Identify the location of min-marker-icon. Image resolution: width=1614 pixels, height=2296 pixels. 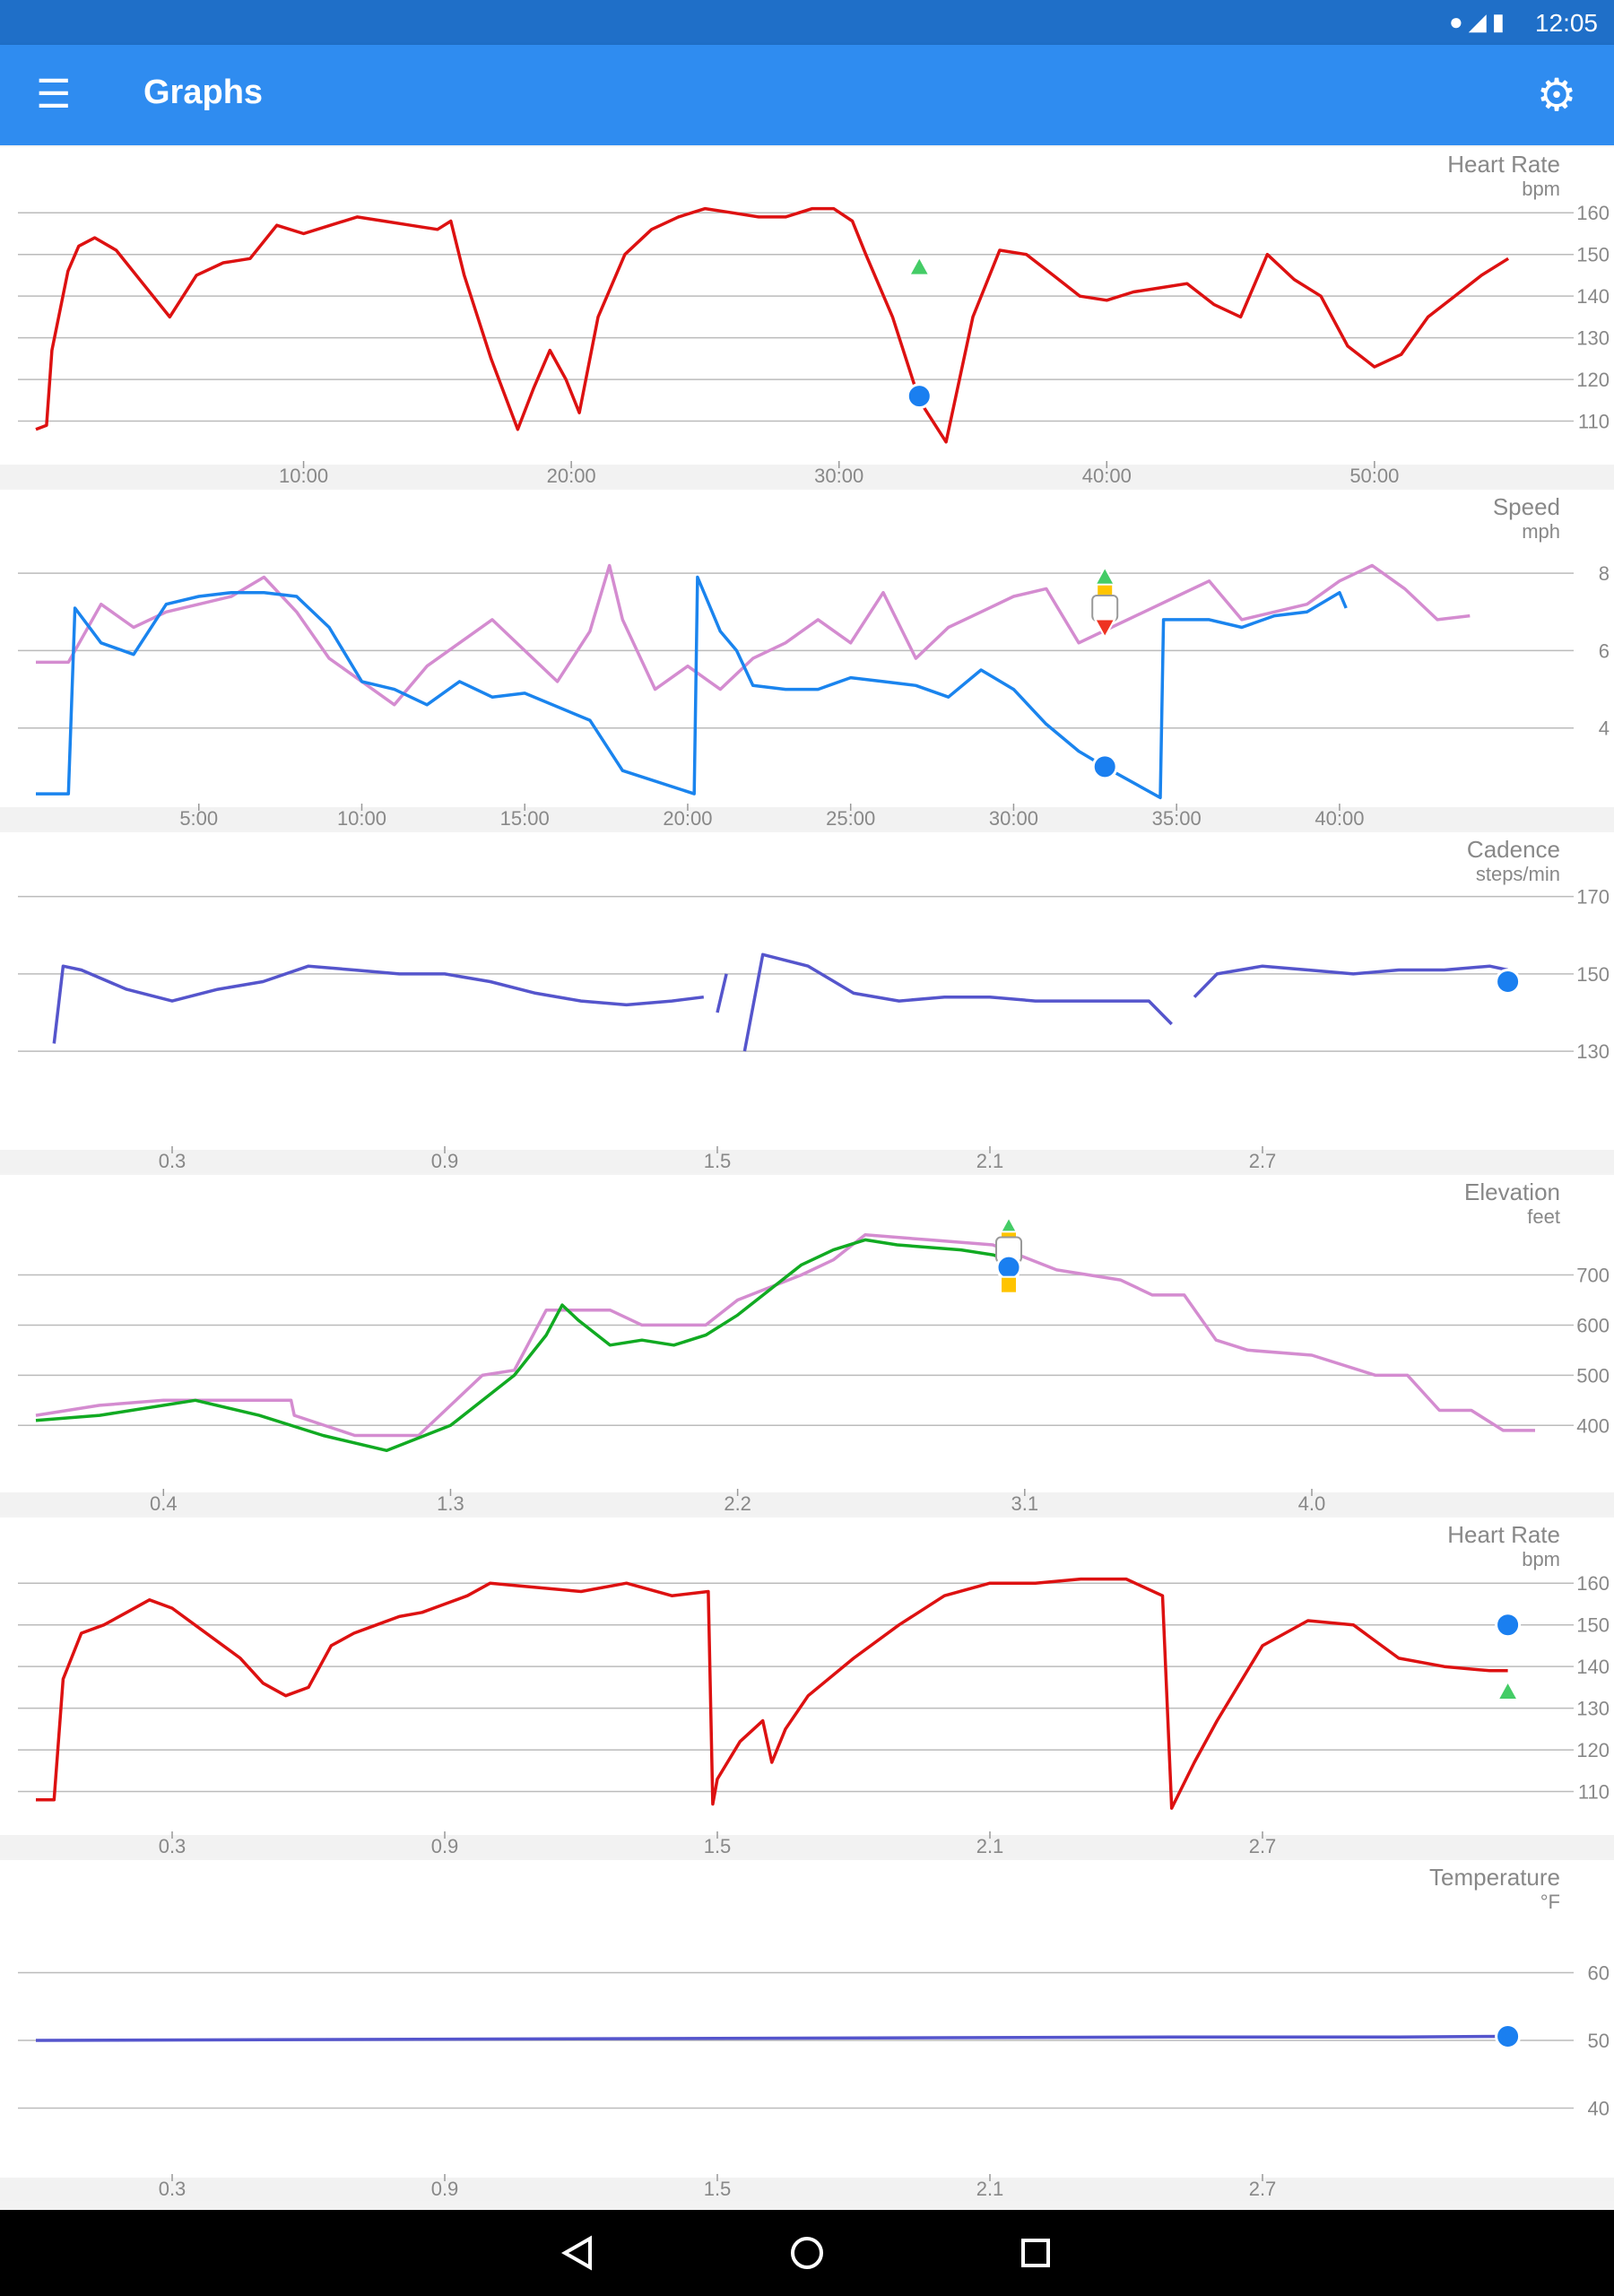
(1104, 628).